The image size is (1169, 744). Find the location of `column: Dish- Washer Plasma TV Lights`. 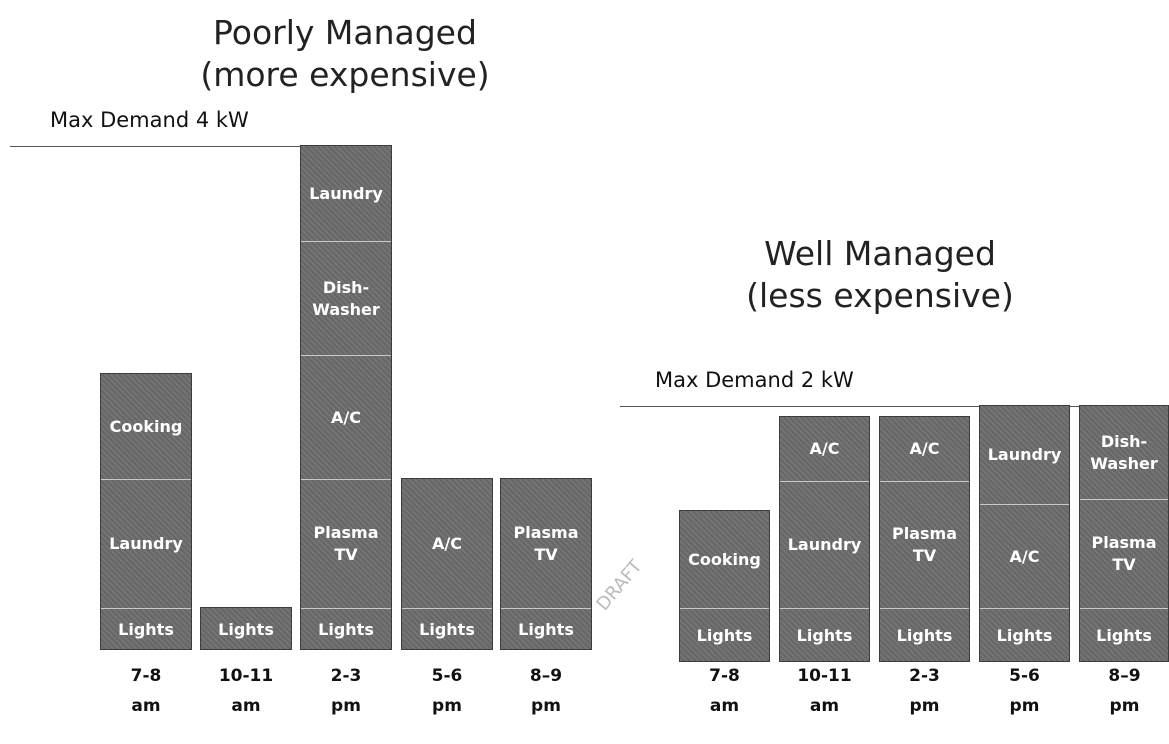

column: Dish- Washer Plasma TV Lights is located at coordinates (1124, 533).